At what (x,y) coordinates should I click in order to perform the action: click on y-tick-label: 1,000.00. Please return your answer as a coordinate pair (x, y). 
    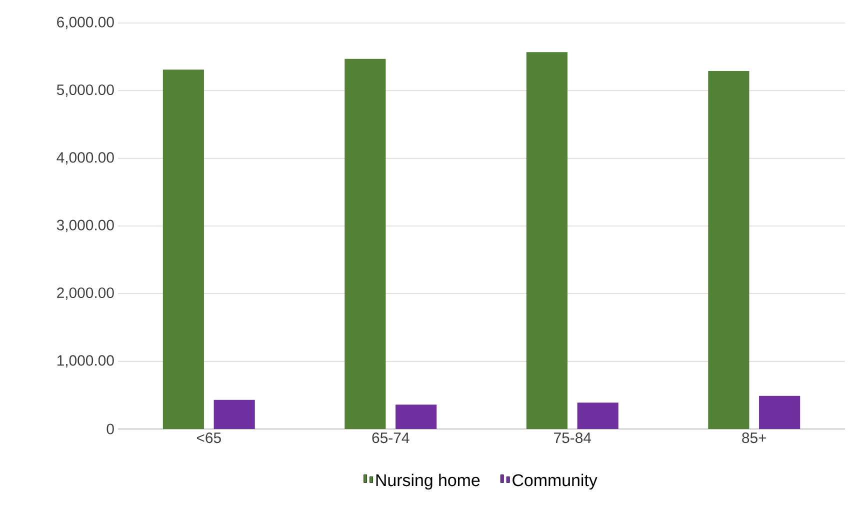
    Looking at the image, I should click on (85, 361).